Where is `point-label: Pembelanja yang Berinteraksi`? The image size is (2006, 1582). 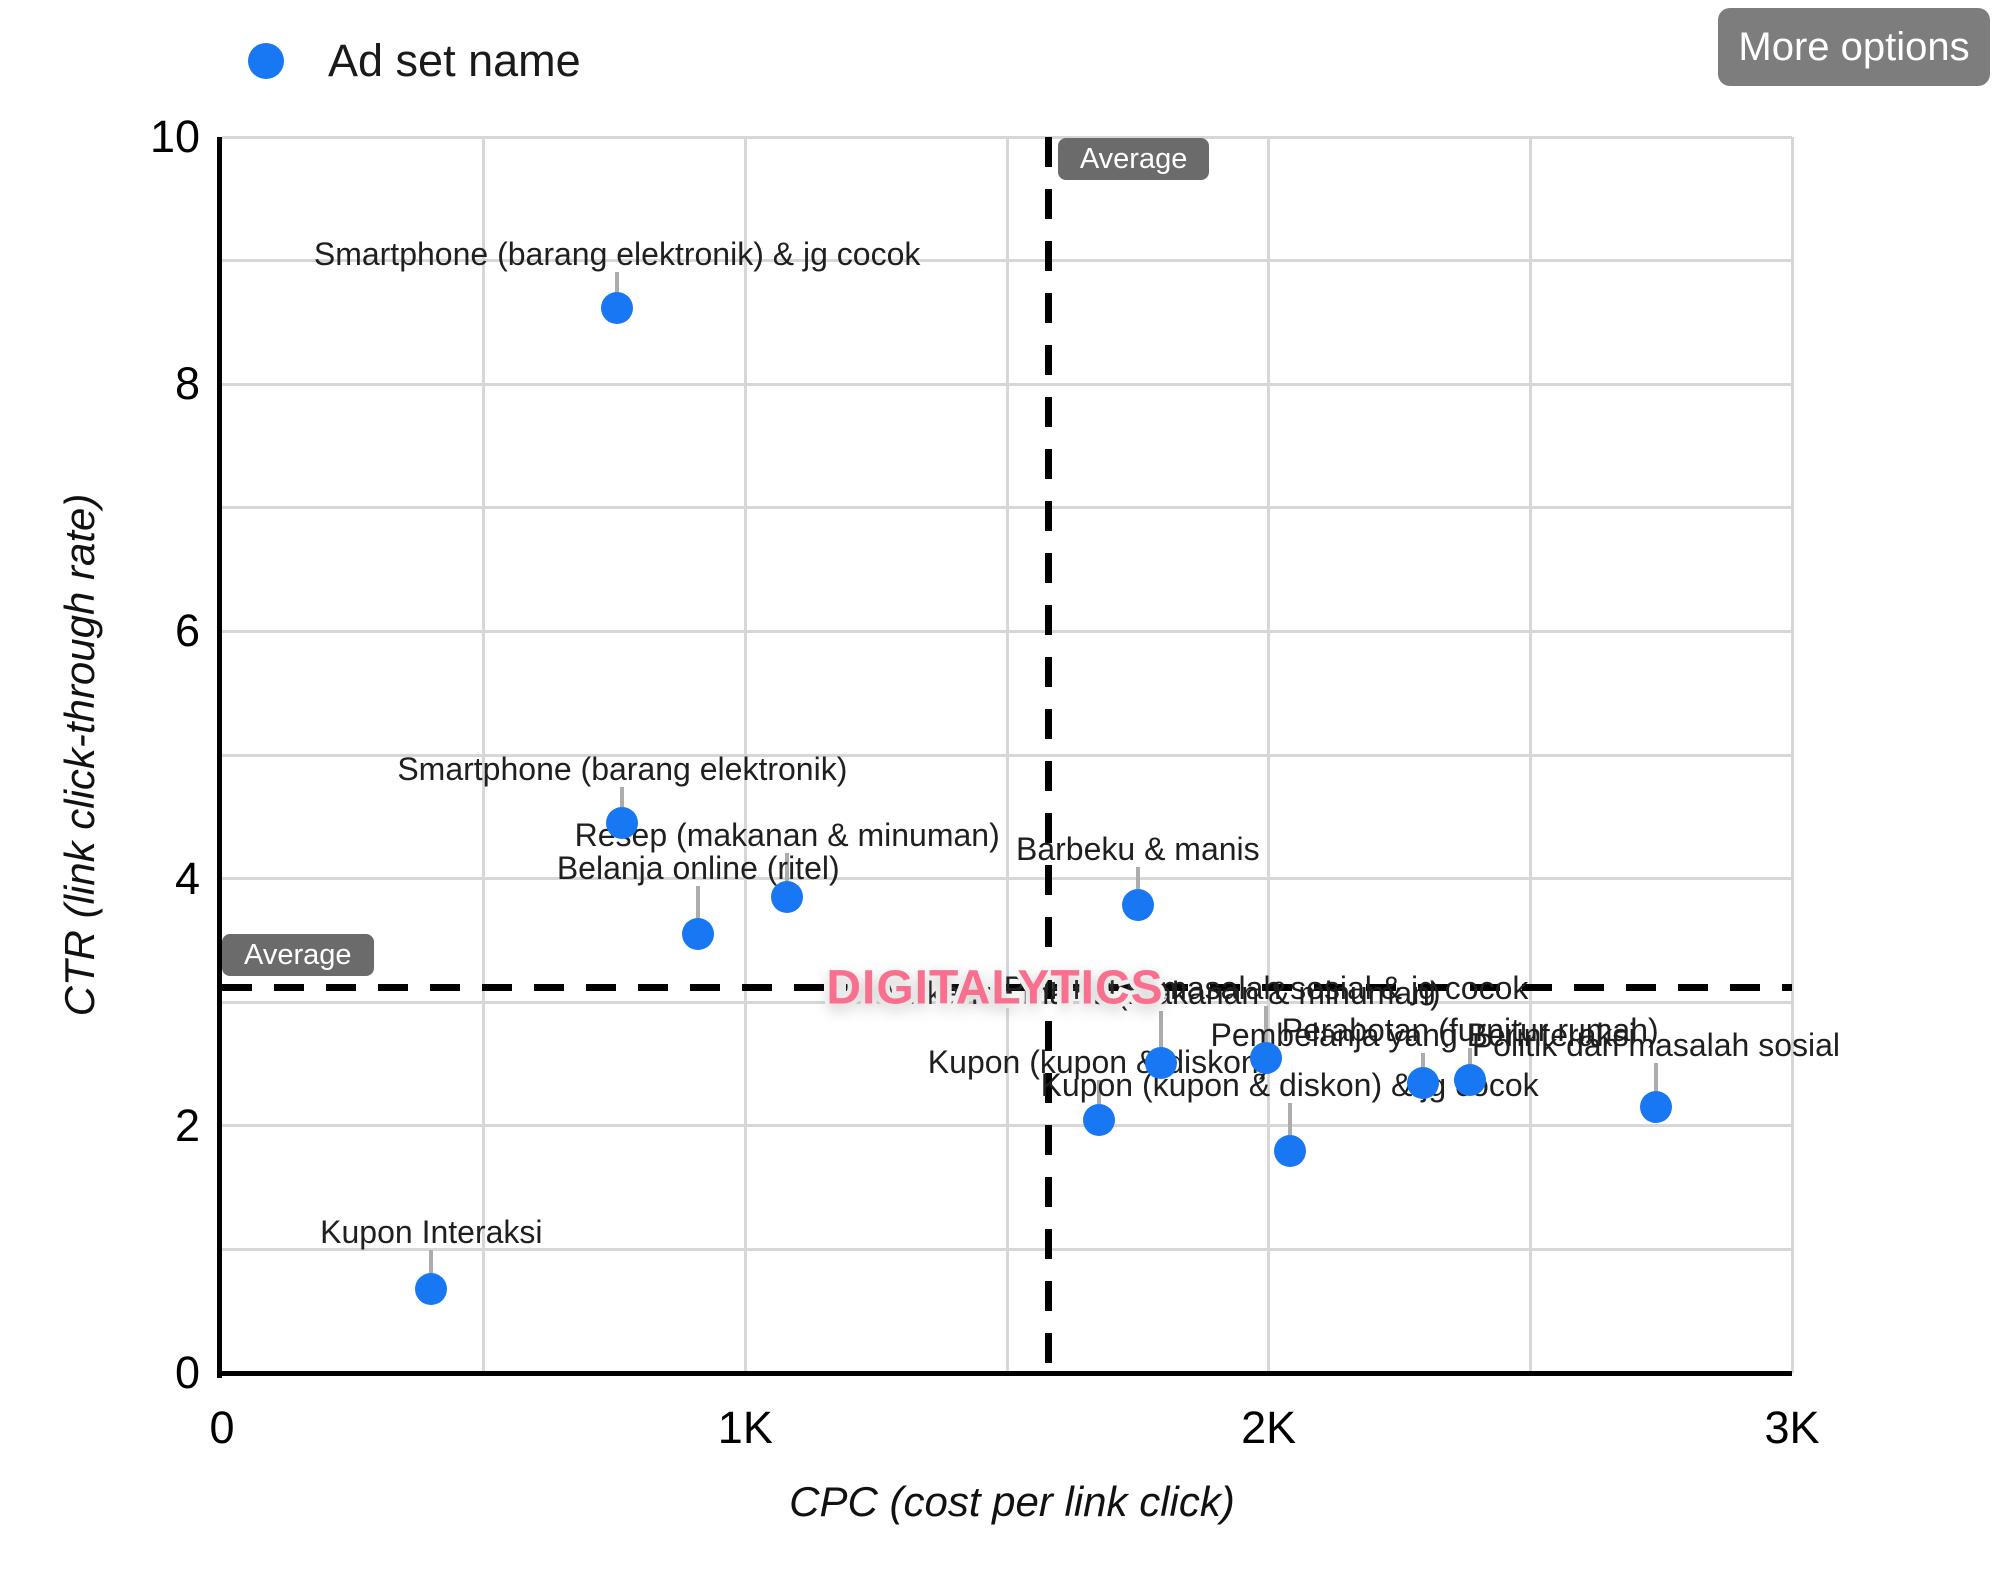 point-label: Pembelanja yang Berinteraksi is located at coordinates (1423, 1034).